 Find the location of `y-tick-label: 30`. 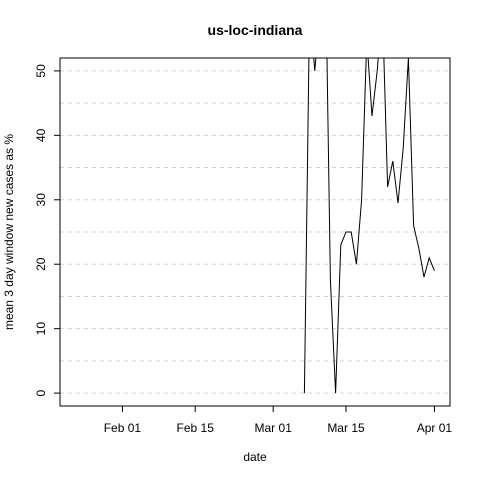

y-tick-label: 30 is located at coordinates (41, 200).